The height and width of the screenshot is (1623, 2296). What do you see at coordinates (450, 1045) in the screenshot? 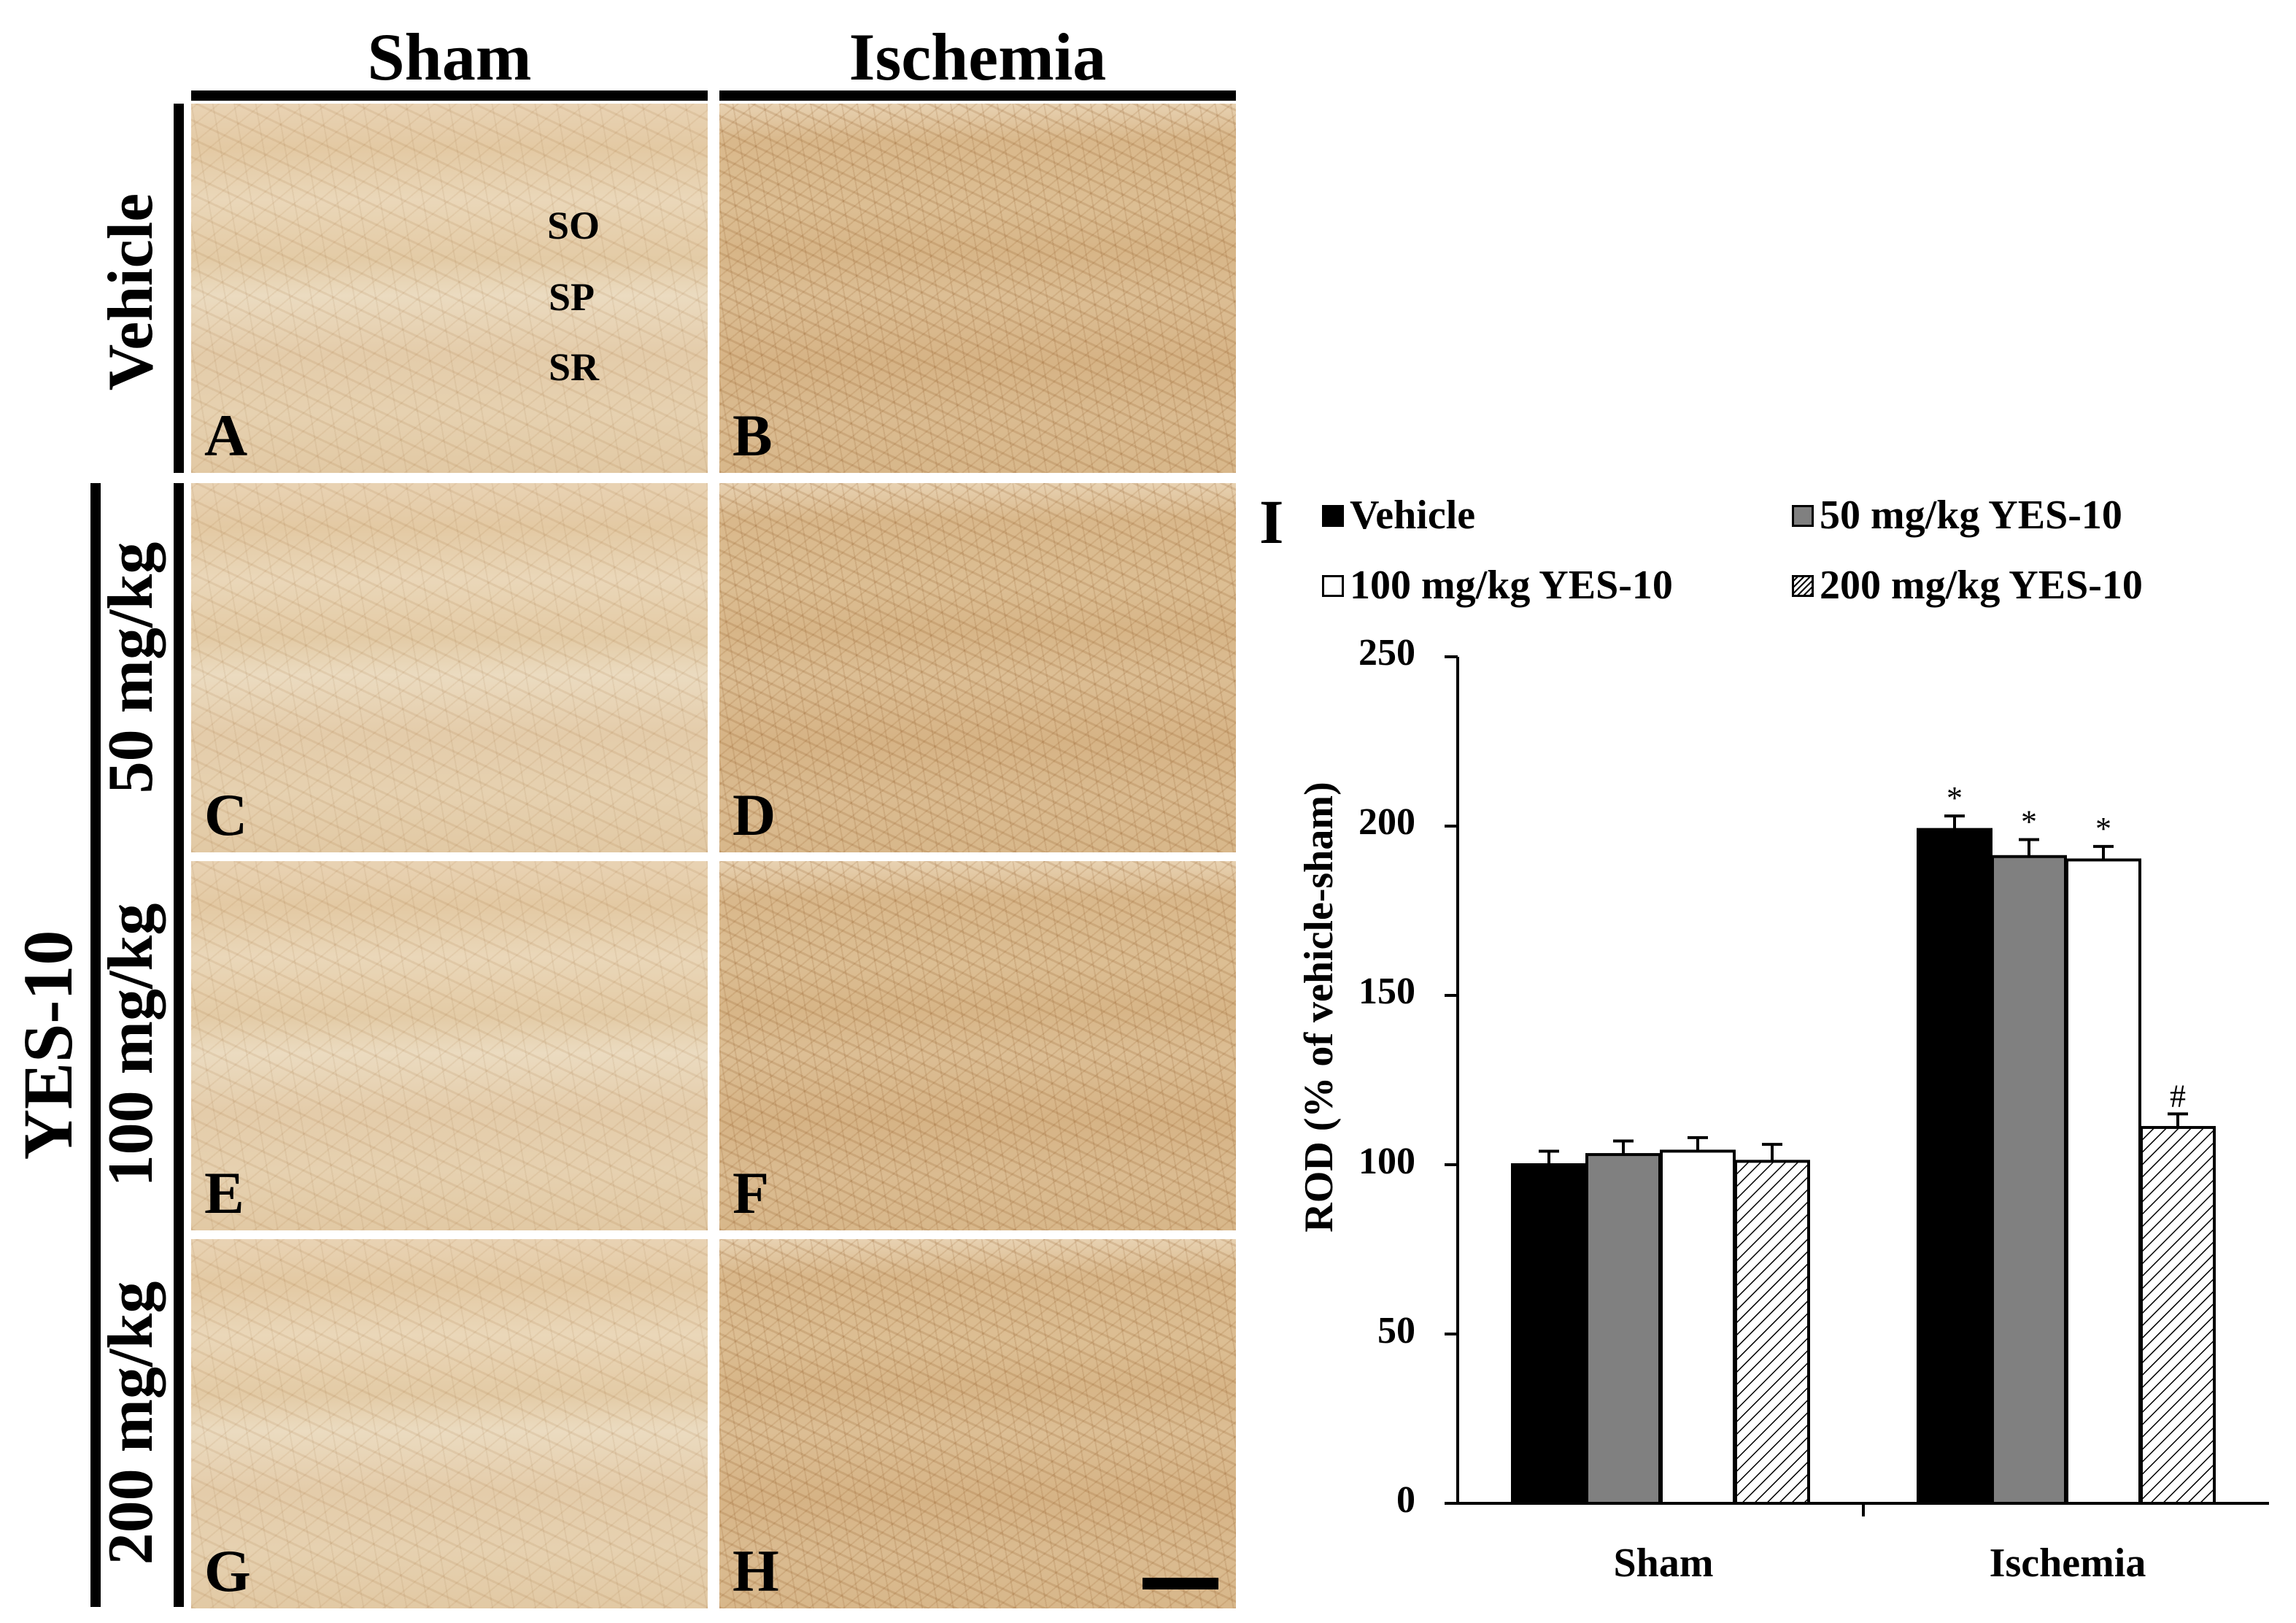
I see `micrograph-panel-e: E` at bounding box center [450, 1045].